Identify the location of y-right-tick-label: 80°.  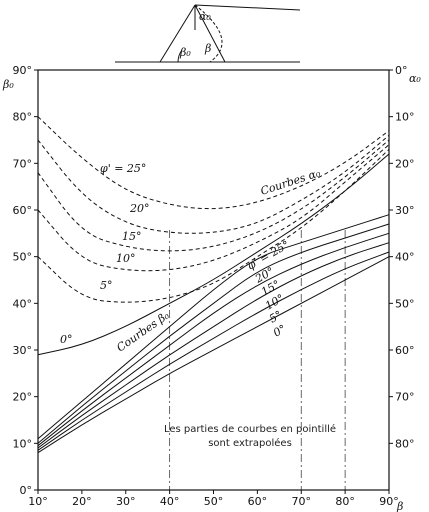
(405, 443).